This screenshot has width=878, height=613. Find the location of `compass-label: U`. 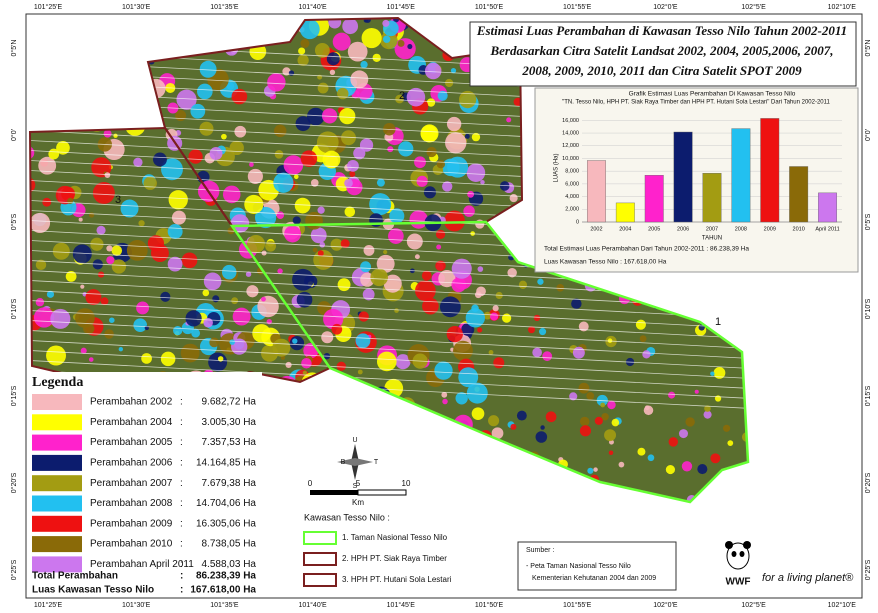

compass-label: U is located at coordinates (354, 440).